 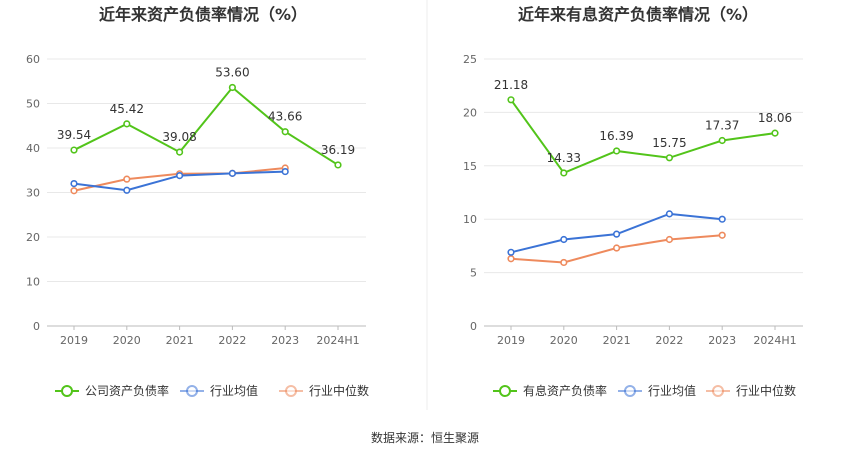 I want to click on legend-item: 公司资产负债率, so click(x=112, y=390).